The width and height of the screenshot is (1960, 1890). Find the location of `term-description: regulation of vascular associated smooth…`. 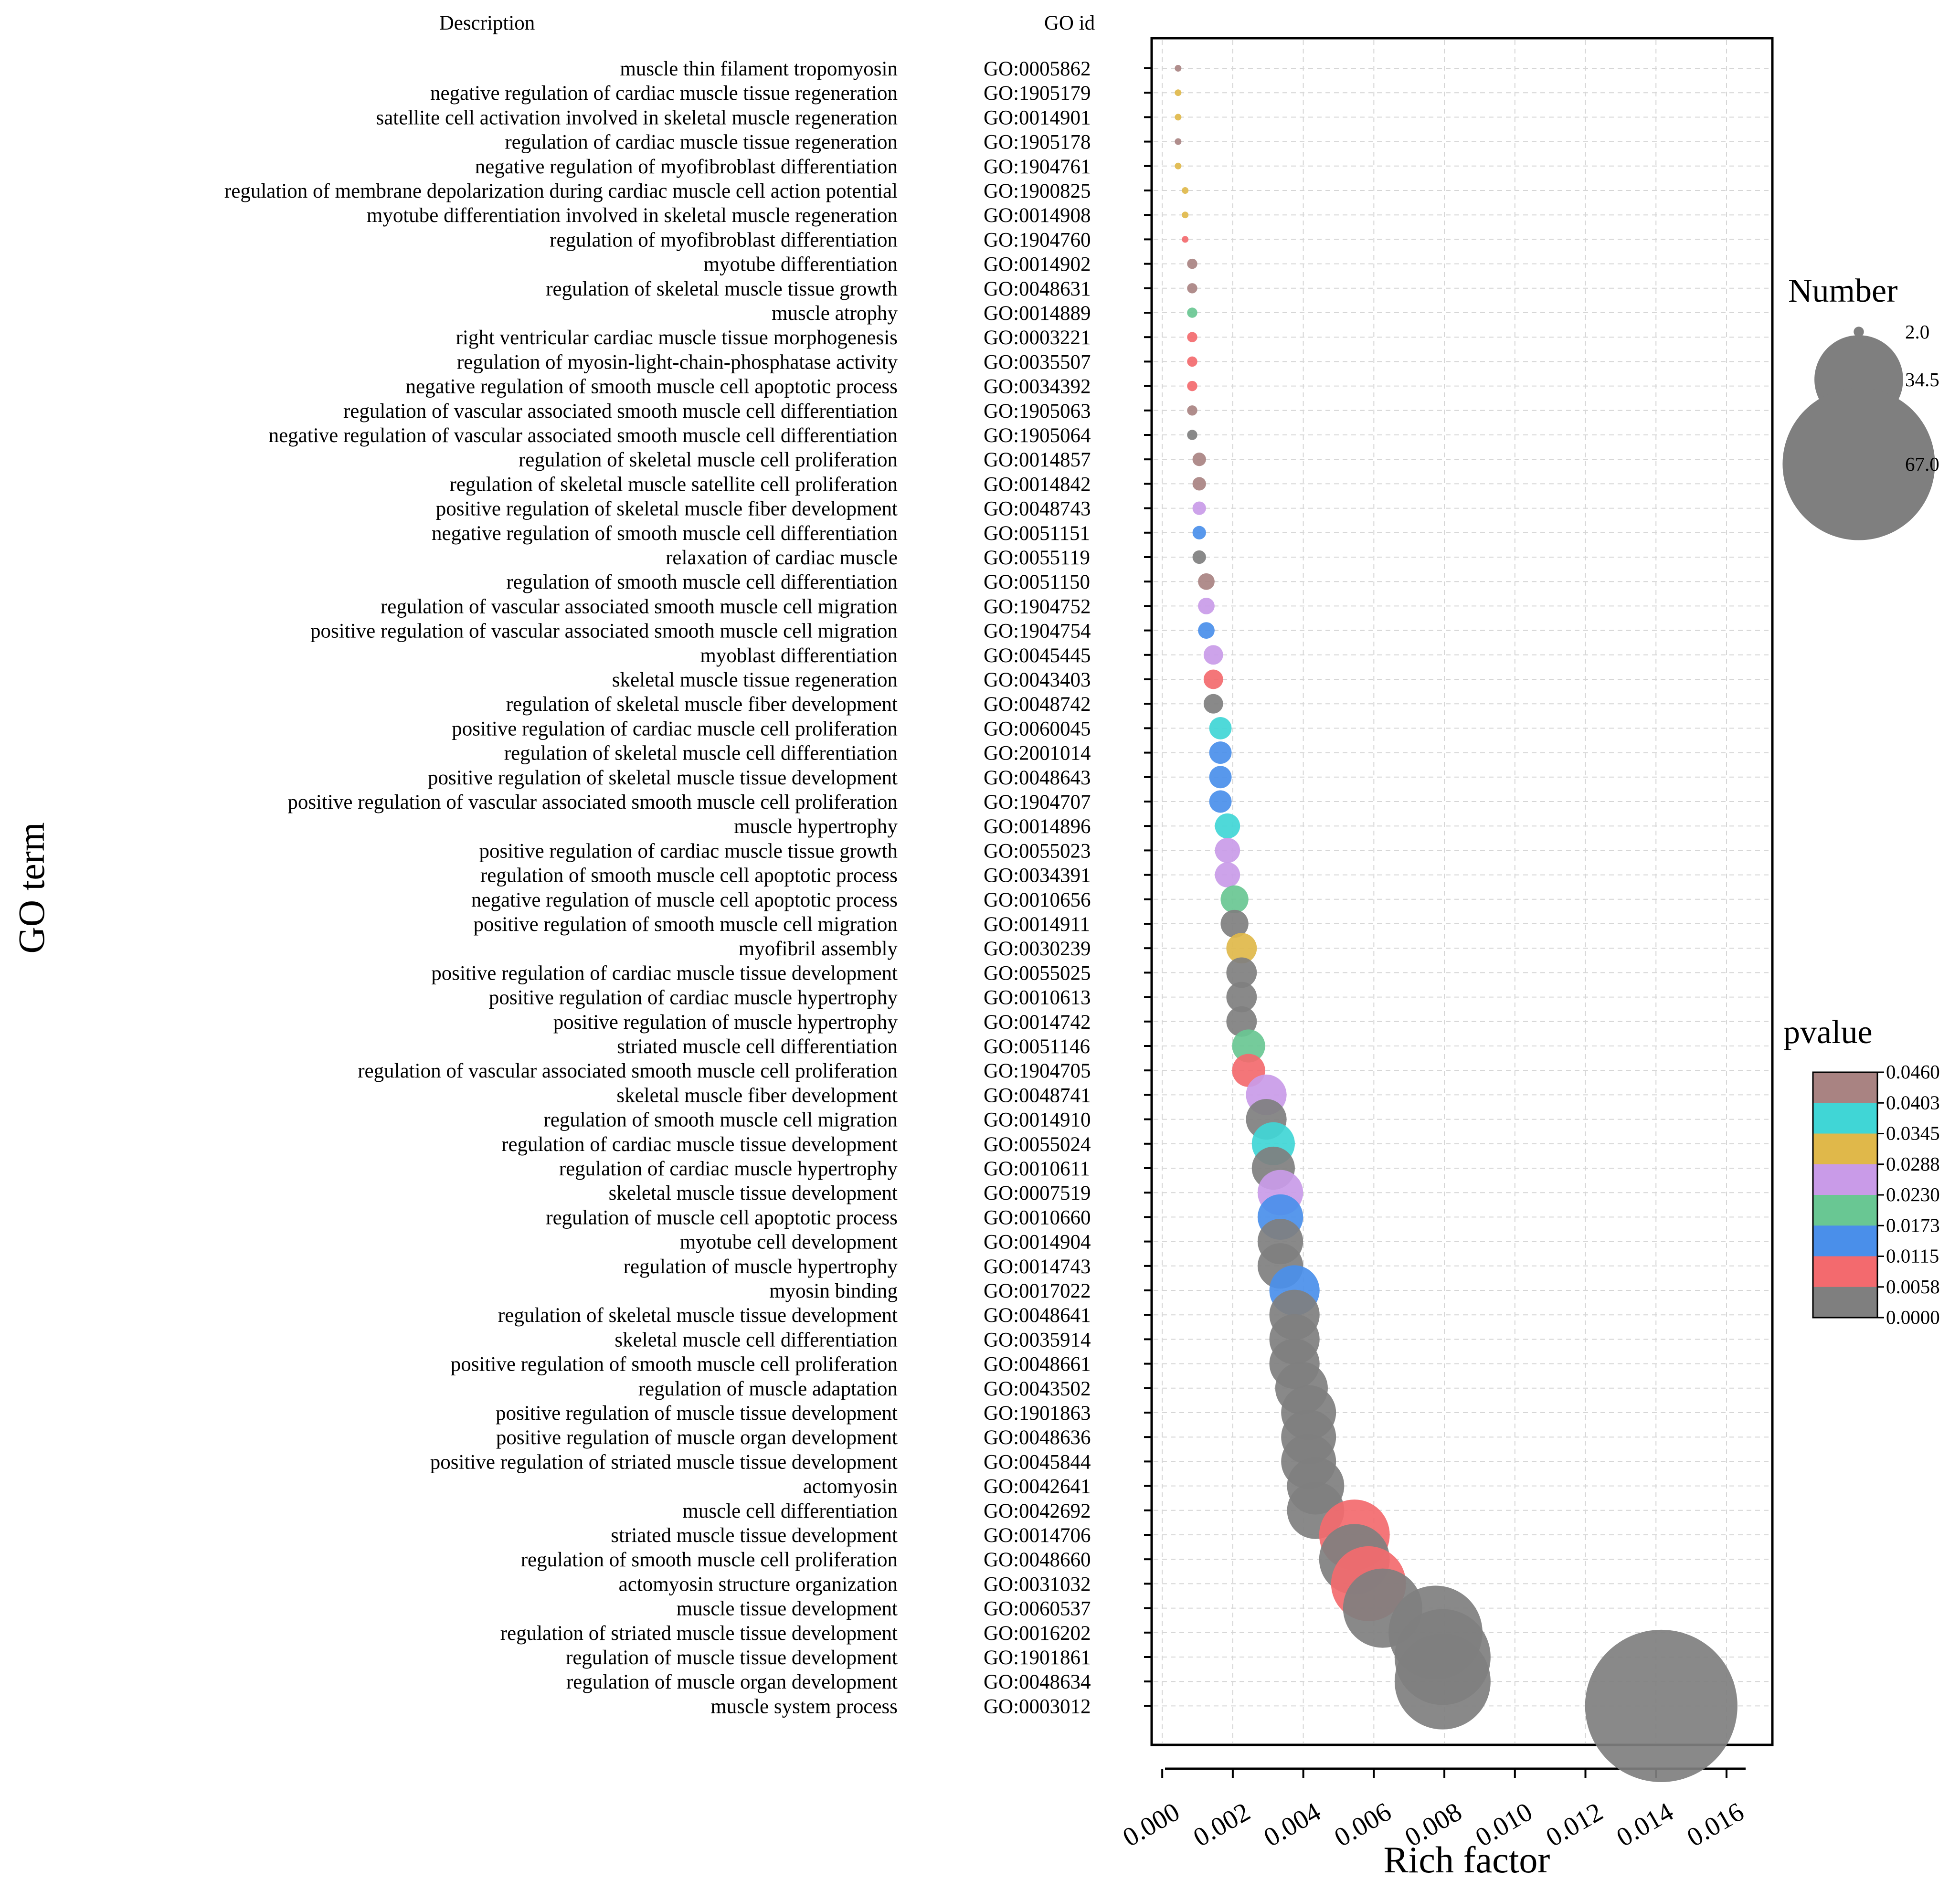

term-description: regulation of vascular associated smooth… is located at coordinates (628, 1071).